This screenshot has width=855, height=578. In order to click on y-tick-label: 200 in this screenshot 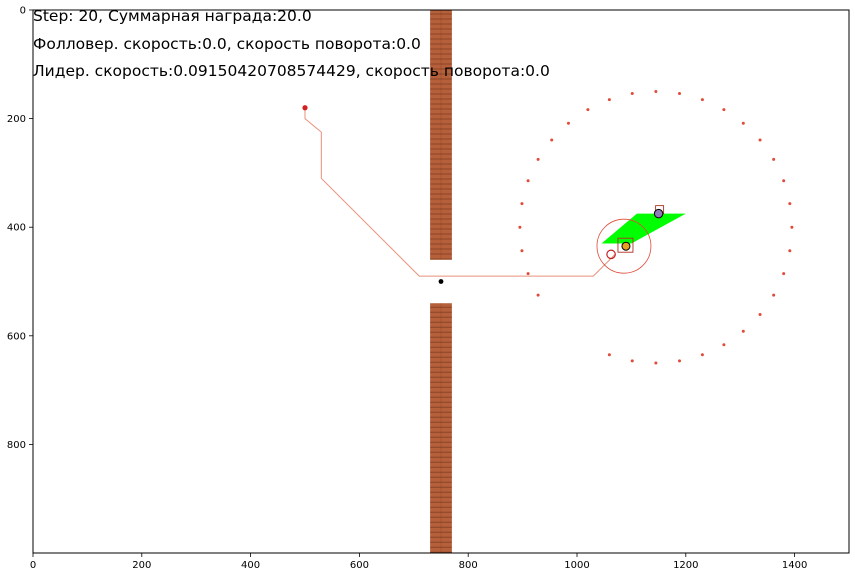, I will do `click(16, 119)`.